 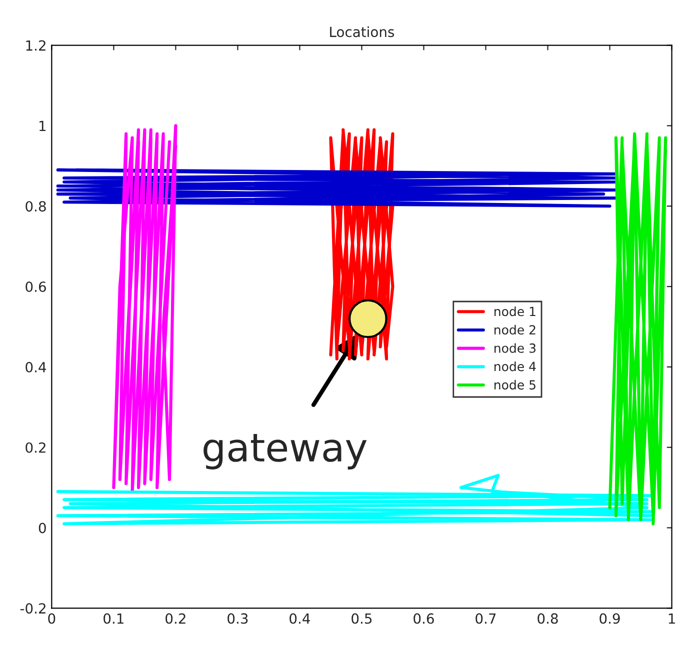 I want to click on y-tick-label: 0.2, so click(x=36, y=447).